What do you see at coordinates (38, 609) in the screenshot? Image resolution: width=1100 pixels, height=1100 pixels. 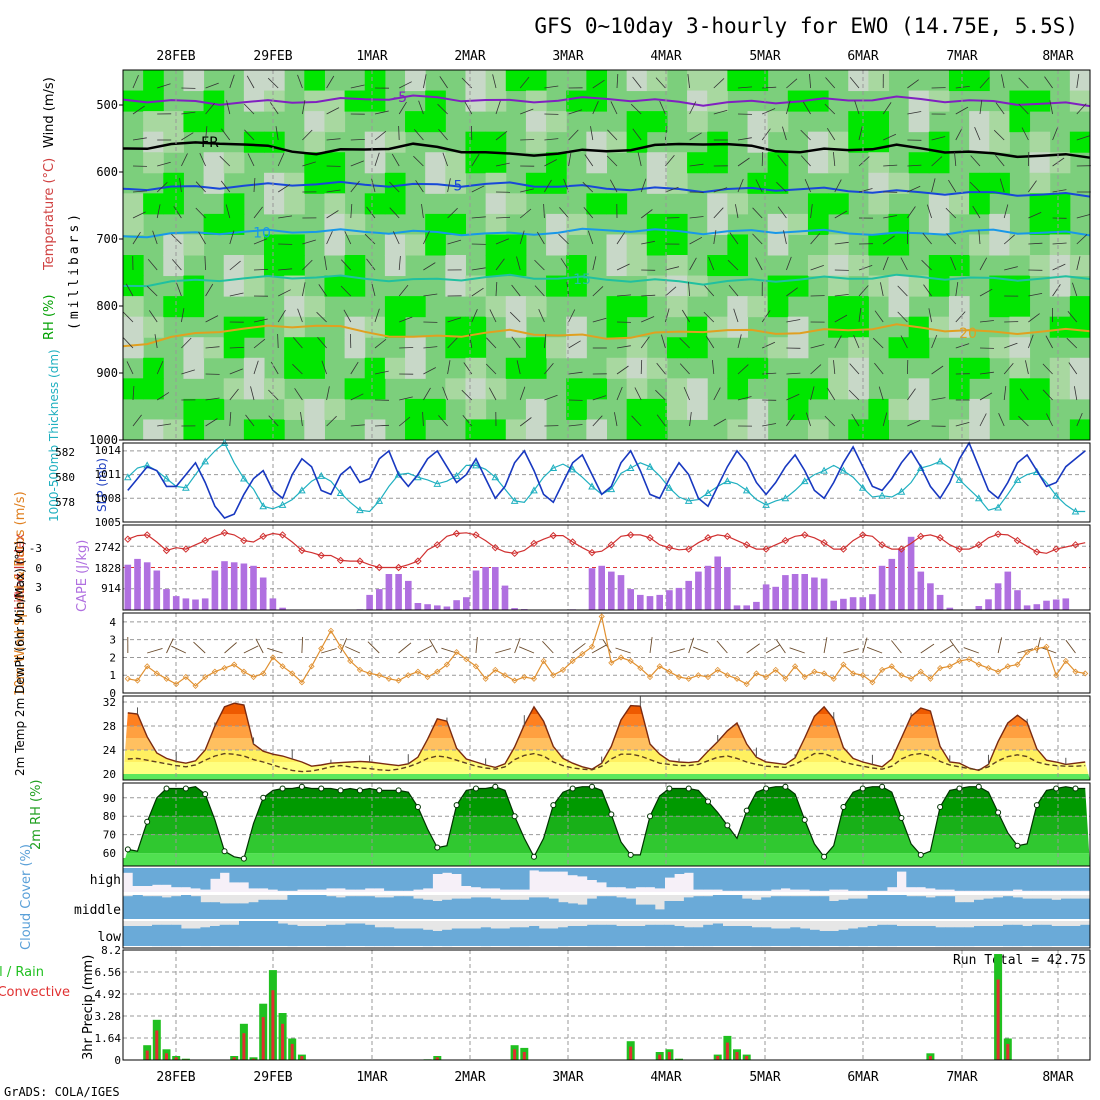 I see `li-tick-6: 6` at bounding box center [38, 609].